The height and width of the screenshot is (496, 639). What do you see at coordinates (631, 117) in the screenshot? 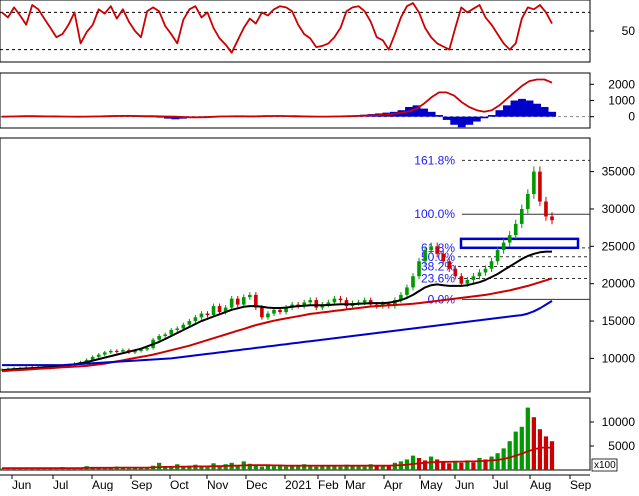
I see `macd-axis-tick-label: 0` at bounding box center [631, 117].